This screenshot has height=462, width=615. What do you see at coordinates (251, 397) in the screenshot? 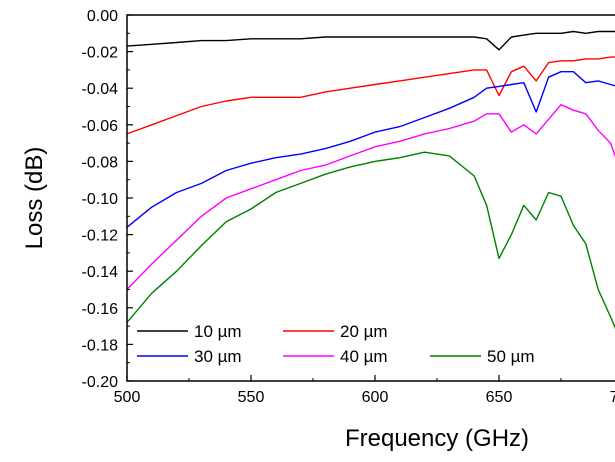
I see `x-tick-label: 550` at bounding box center [251, 397].